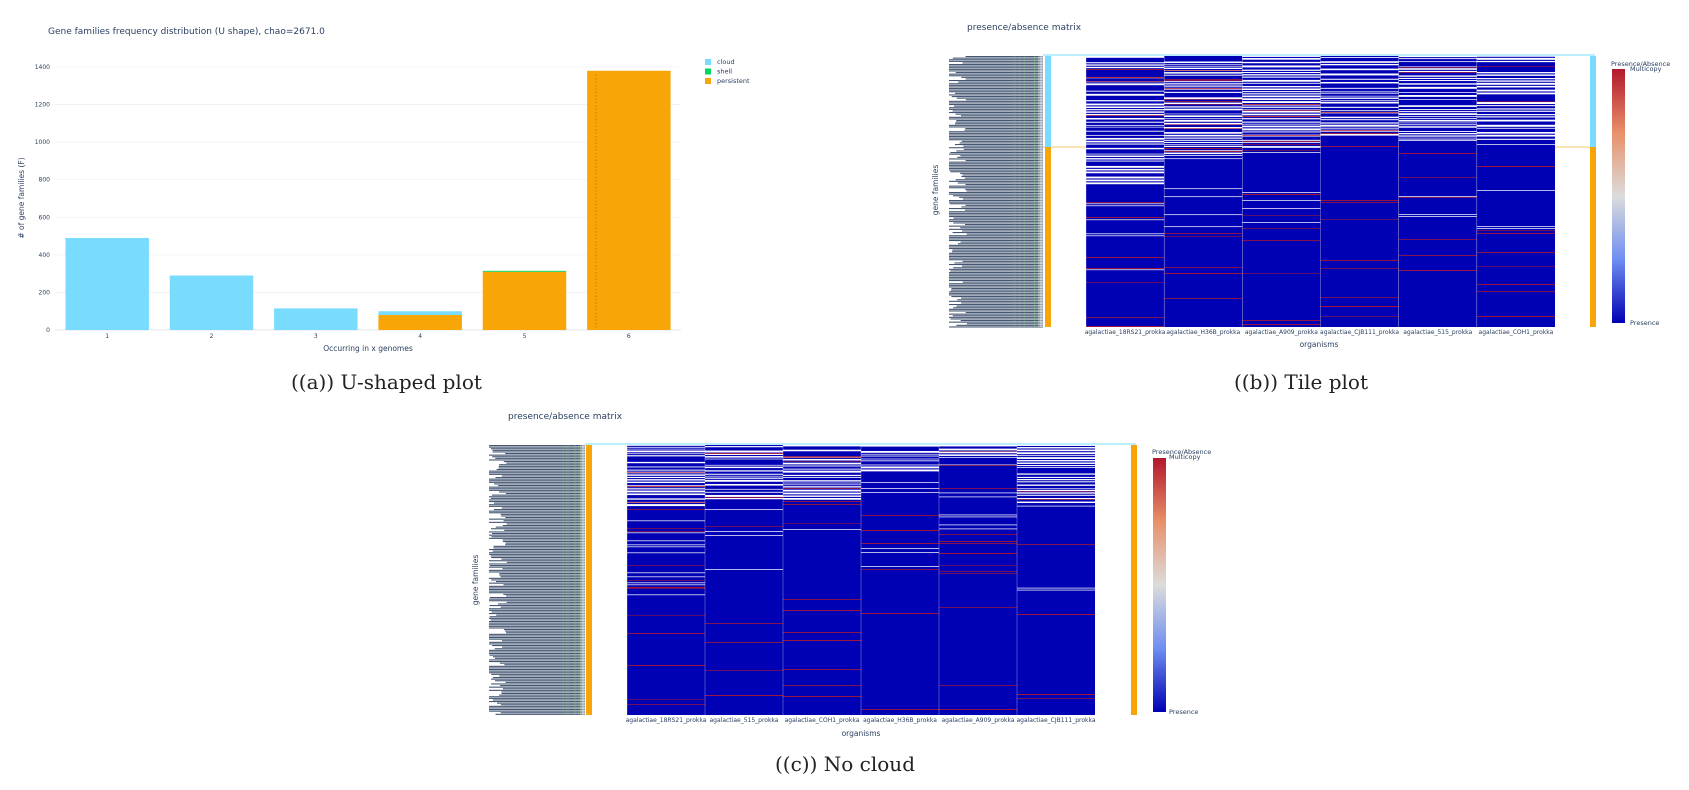 Image resolution: width=1689 pixels, height=790 pixels. Describe the element at coordinates (1159, 585) in the screenshot. I see `colorbar` at that location.